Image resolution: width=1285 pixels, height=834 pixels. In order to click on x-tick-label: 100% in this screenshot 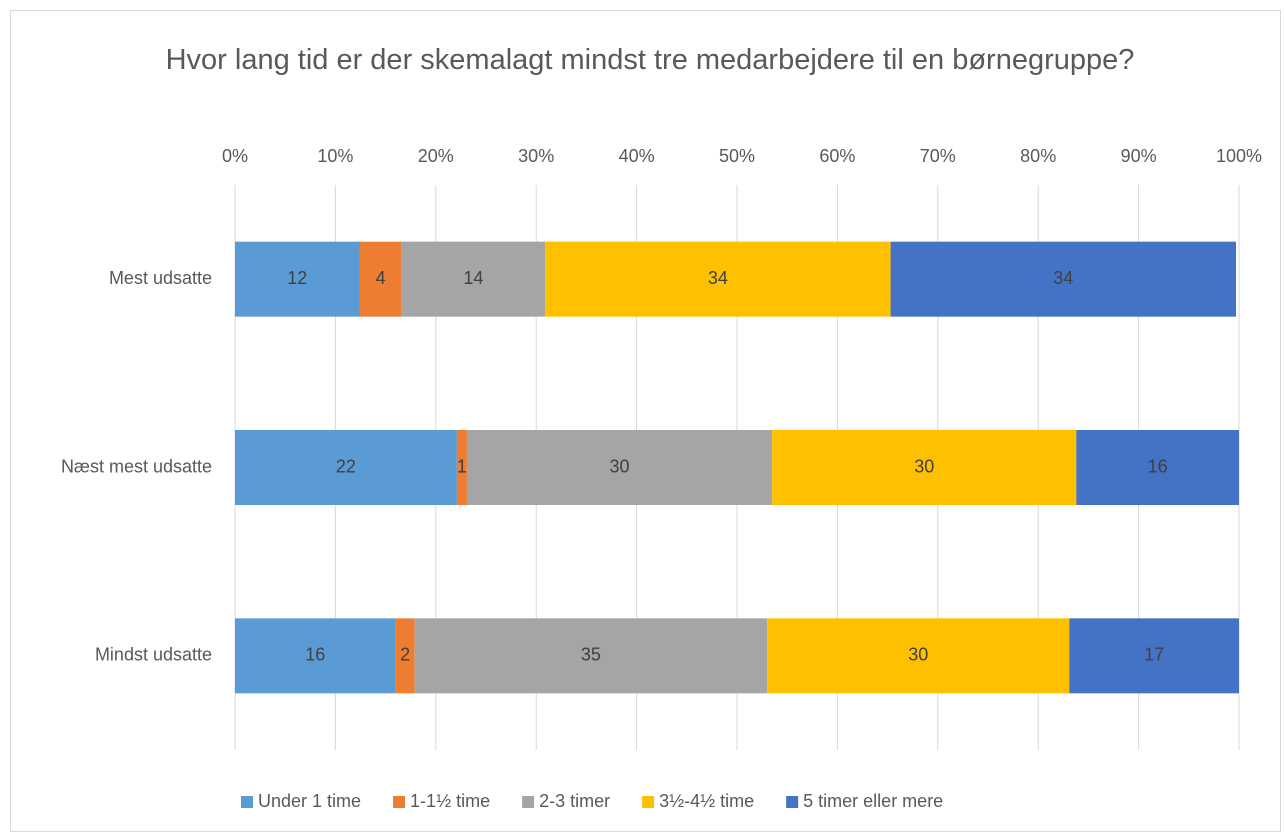, I will do `click(1239, 156)`.